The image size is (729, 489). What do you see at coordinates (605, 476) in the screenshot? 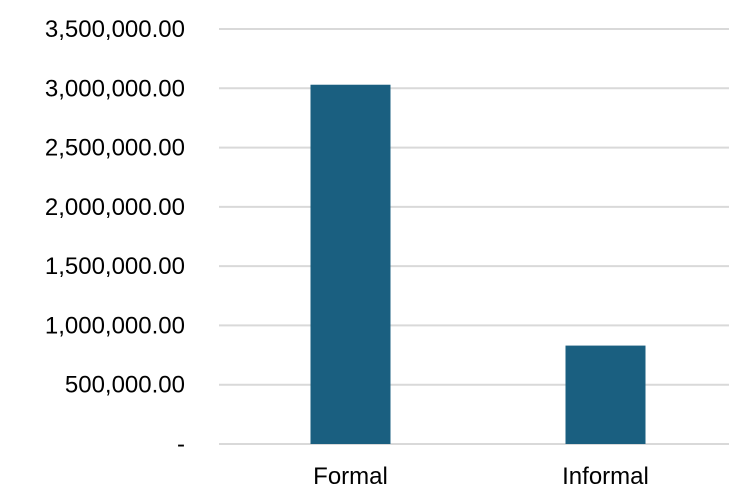
I see `x-category-label: Informal` at bounding box center [605, 476].